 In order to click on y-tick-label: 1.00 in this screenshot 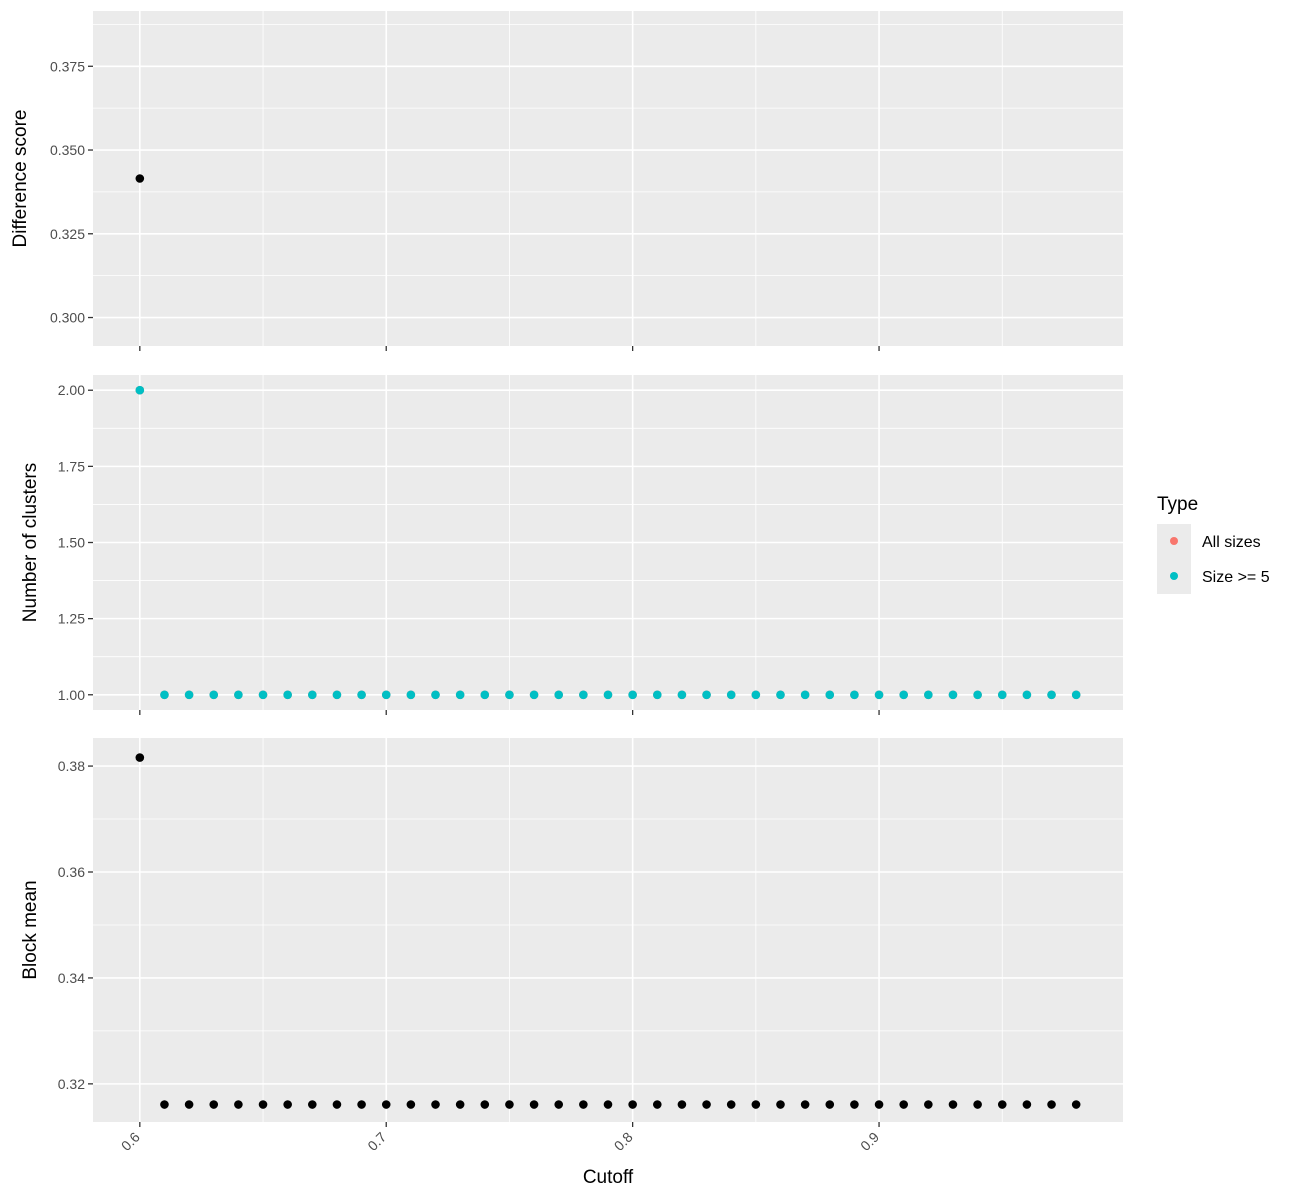, I will do `click(71, 695)`.